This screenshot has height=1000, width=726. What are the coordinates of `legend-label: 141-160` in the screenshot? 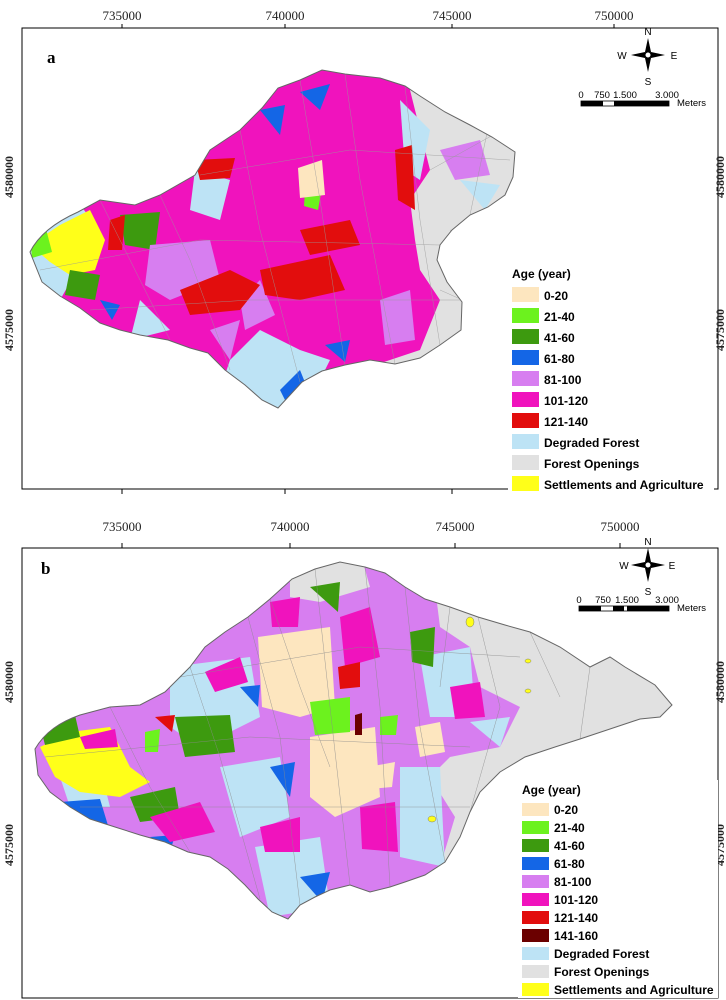 It's located at (576, 936).